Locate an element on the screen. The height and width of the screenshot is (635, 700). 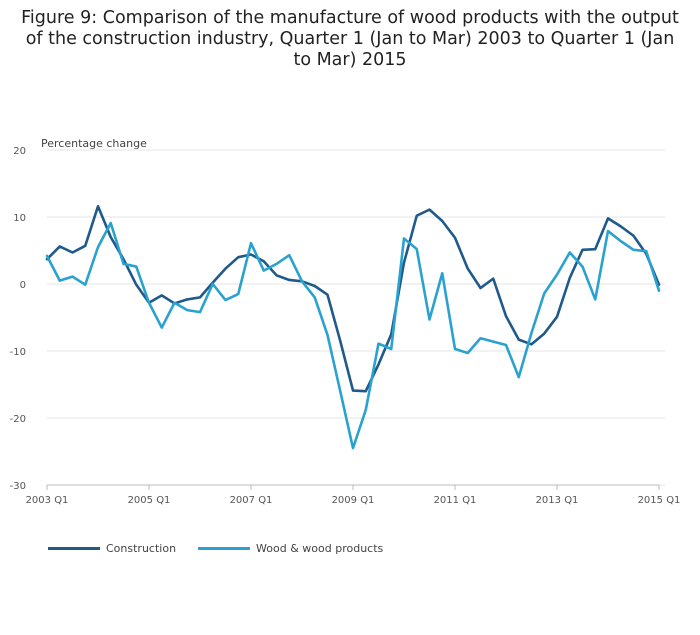
x-tick-label: 2005 Q1 is located at coordinates (149, 500).